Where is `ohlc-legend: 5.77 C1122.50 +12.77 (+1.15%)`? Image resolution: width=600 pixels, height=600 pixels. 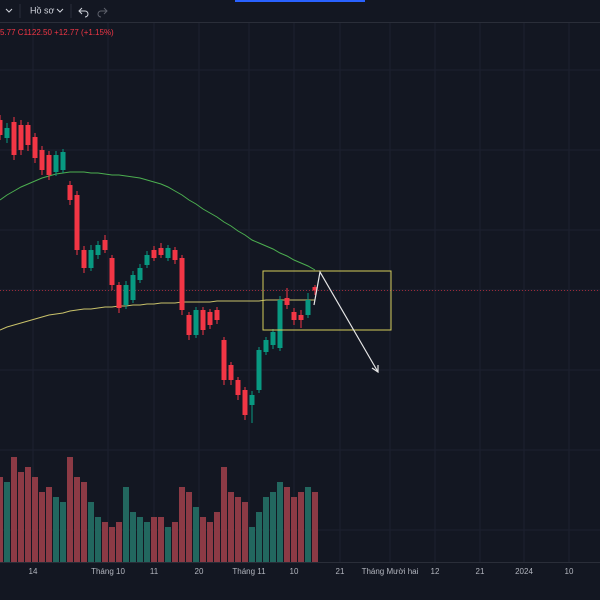
ohlc-legend: 5.77 C1122.50 +12.77 (+1.15%) is located at coordinates (57, 32).